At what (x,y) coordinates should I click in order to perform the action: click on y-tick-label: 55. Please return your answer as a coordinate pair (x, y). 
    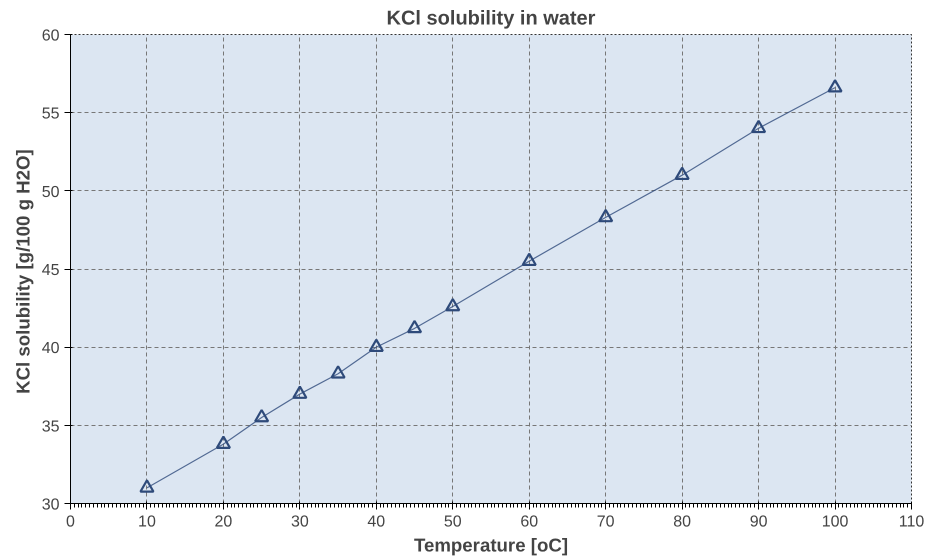
    Looking at the image, I should click on (51, 114).